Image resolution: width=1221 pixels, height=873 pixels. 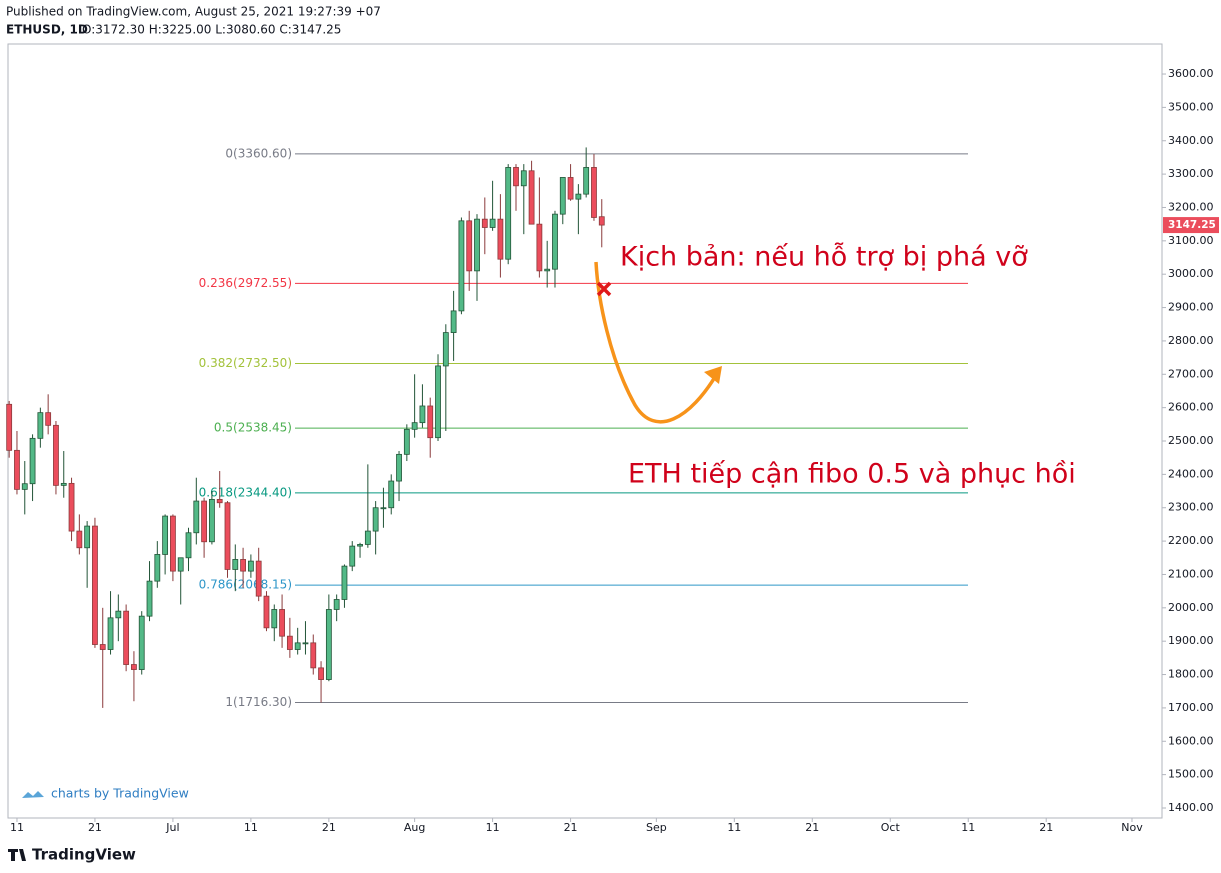 I want to click on fib-label: 0.618(2344.40), so click(x=245, y=492).